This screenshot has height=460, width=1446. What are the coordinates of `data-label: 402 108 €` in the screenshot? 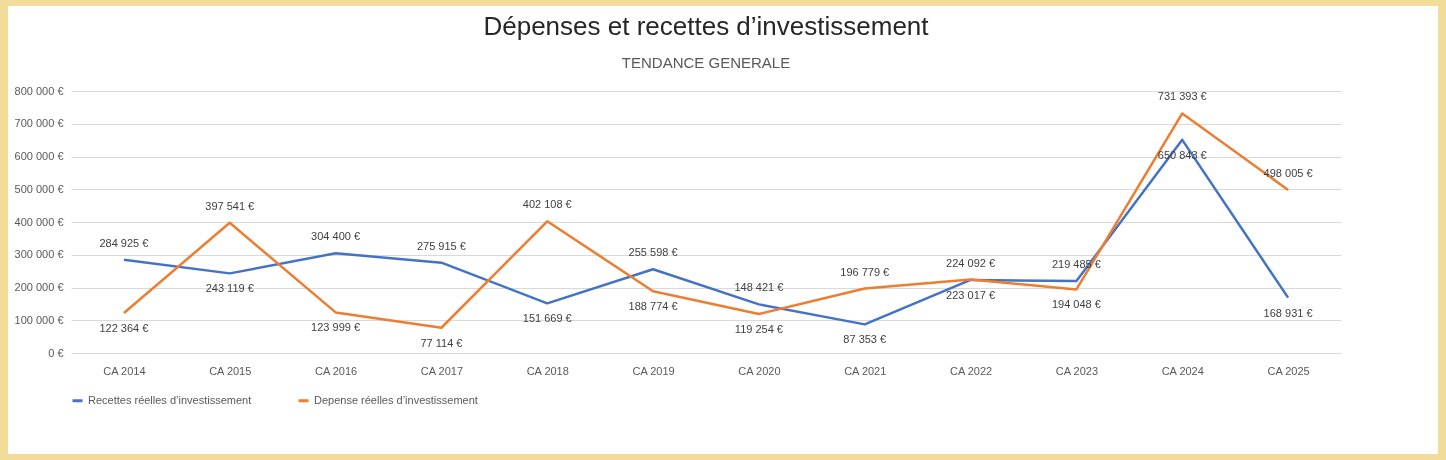 It's located at (547, 204).